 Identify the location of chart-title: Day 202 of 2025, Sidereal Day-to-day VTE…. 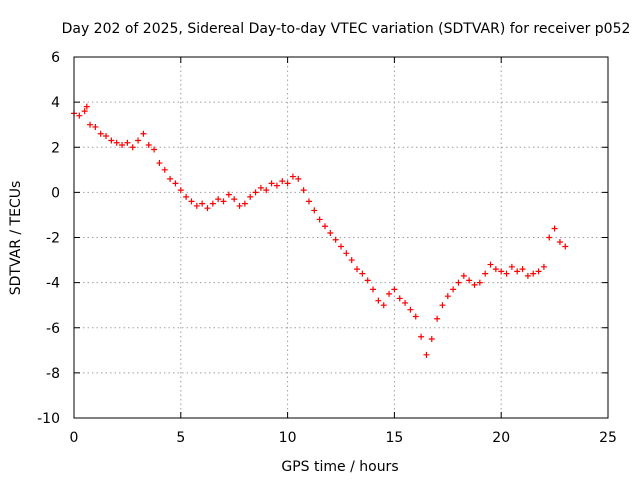
(346, 29).